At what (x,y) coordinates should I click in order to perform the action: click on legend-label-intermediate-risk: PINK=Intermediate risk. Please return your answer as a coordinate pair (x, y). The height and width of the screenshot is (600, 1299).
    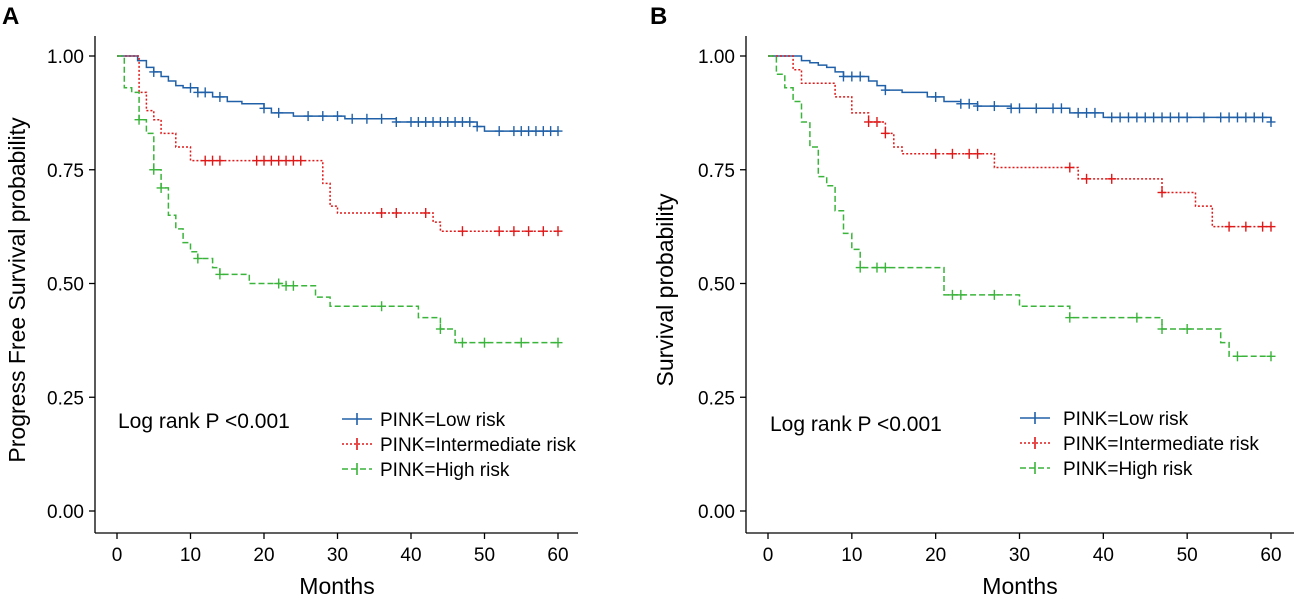
    Looking at the image, I should click on (1161, 444).